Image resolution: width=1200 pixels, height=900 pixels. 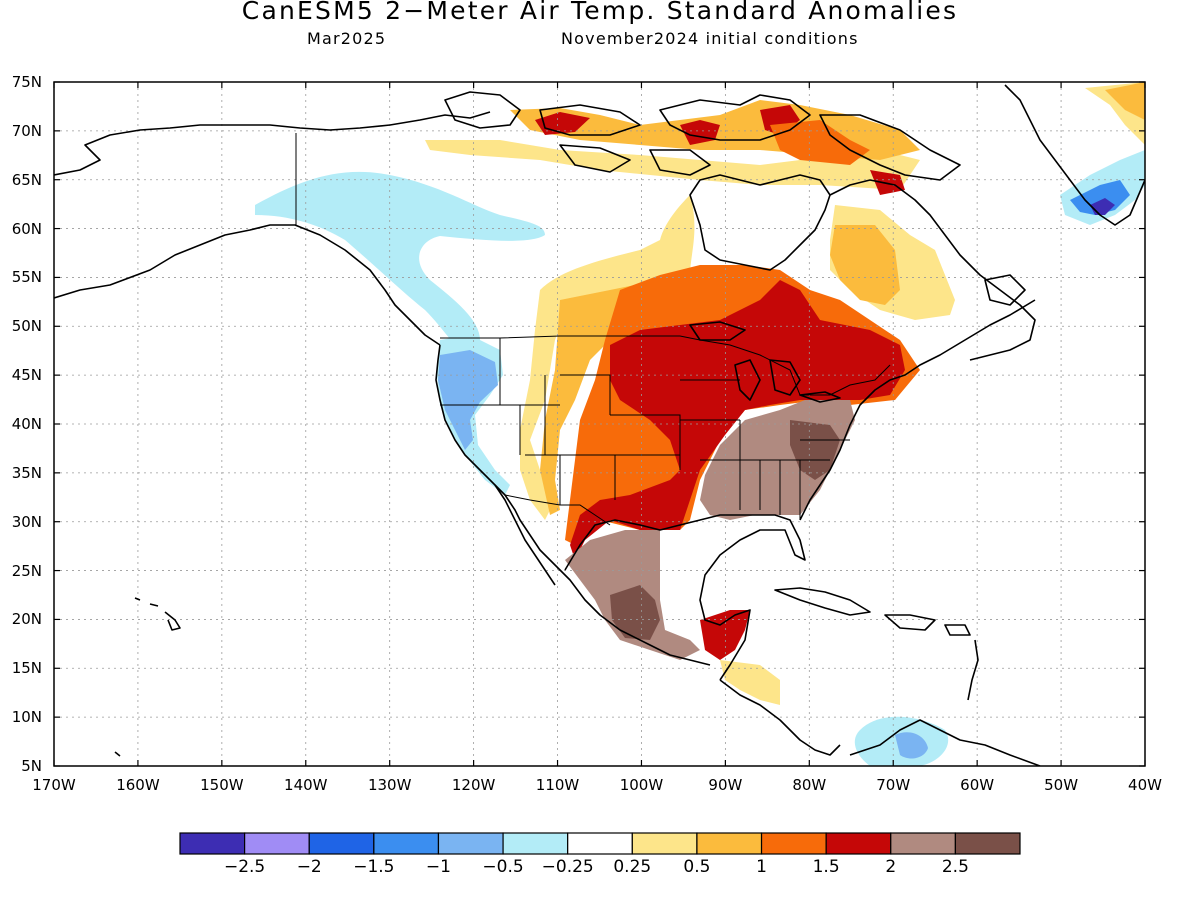 I want to click on colorbar-label: −2, so click(x=309, y=867).